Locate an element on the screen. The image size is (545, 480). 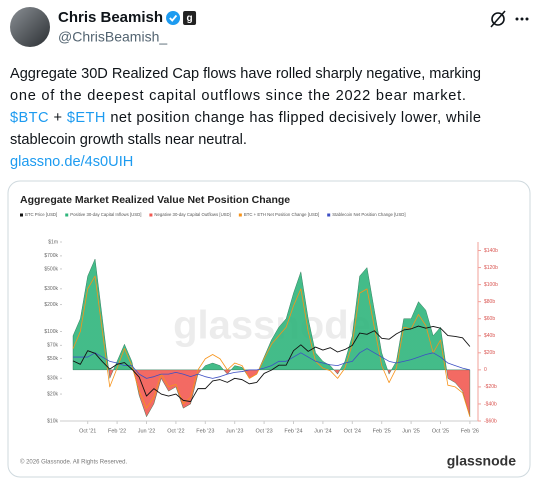
legend-label: BTC Price [USD] is located at coordinates (41, 214).